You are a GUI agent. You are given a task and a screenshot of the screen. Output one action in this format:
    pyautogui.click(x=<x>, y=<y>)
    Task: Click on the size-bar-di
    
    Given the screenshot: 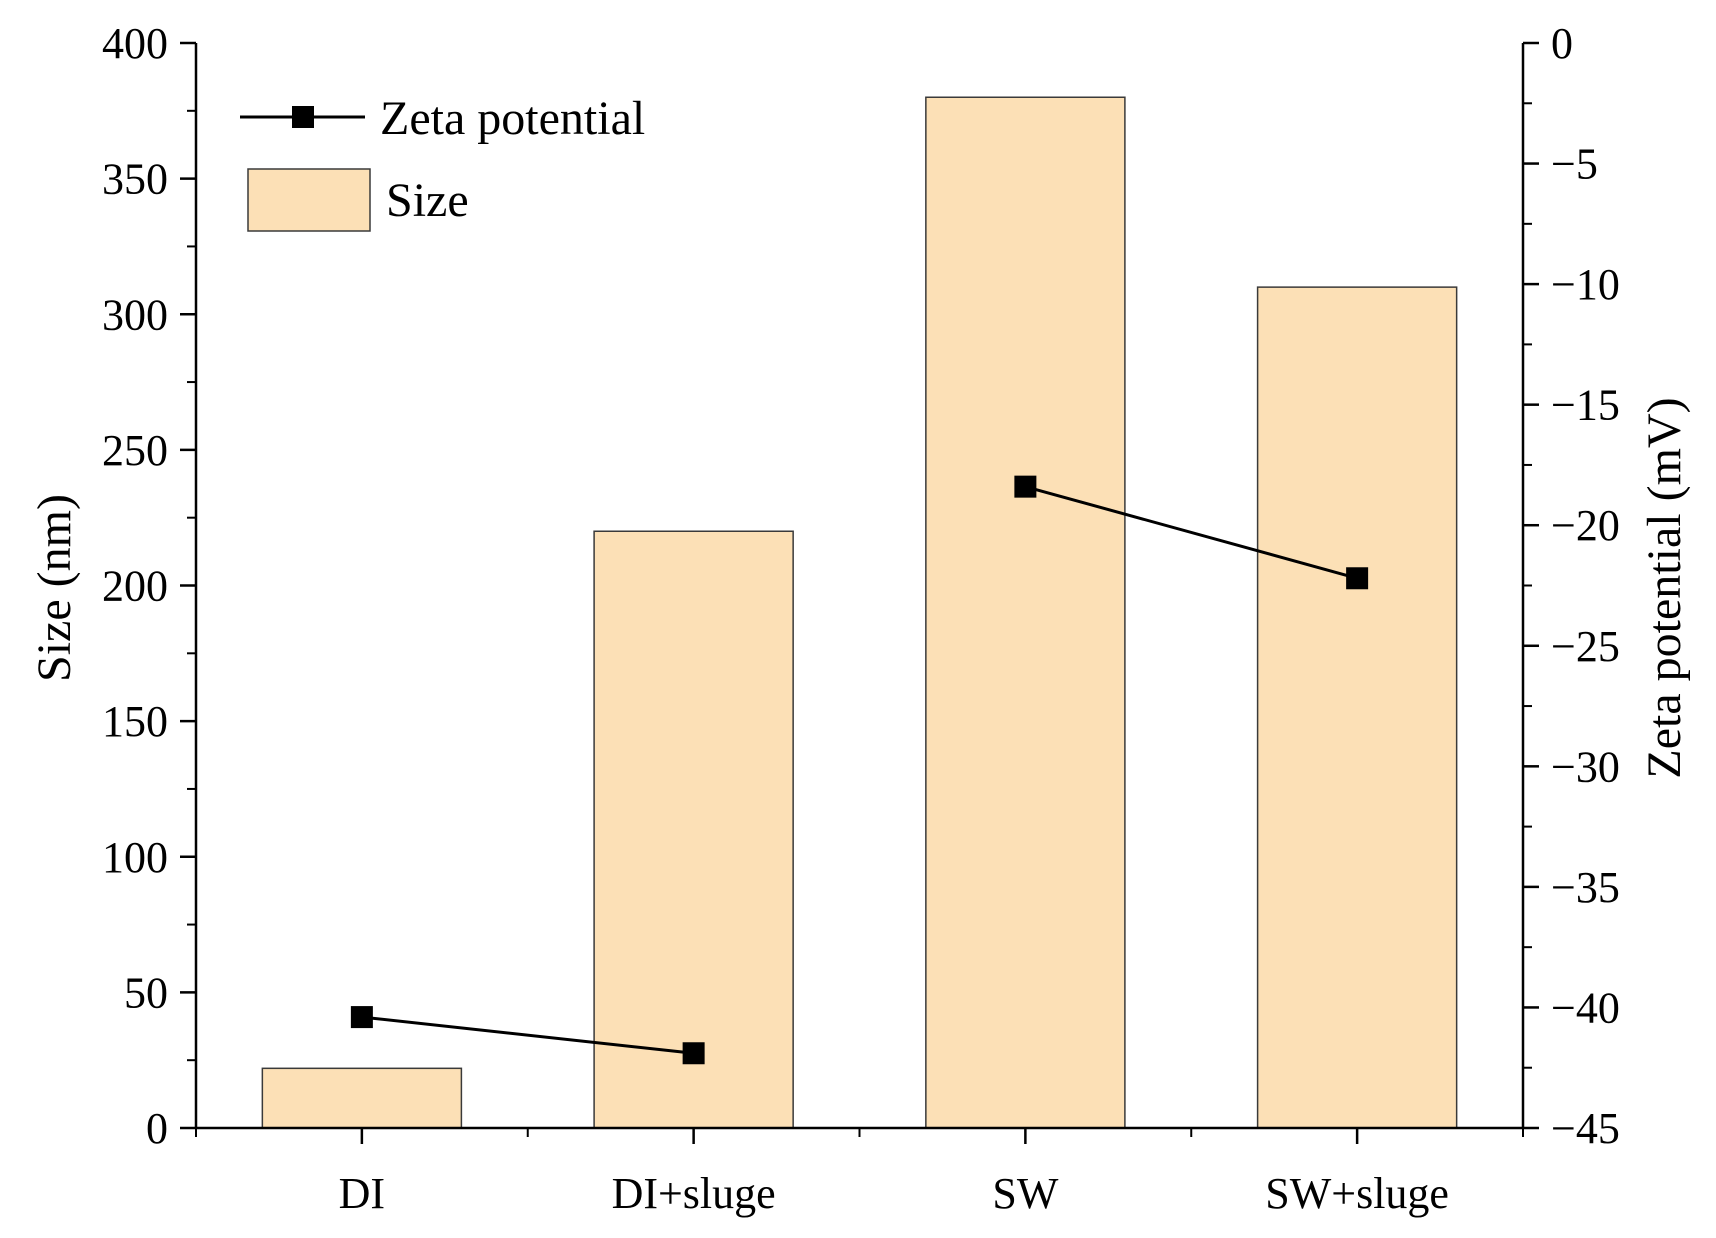 What is the action you would take?
    pyautogui.click(x=362, y=1098)
    